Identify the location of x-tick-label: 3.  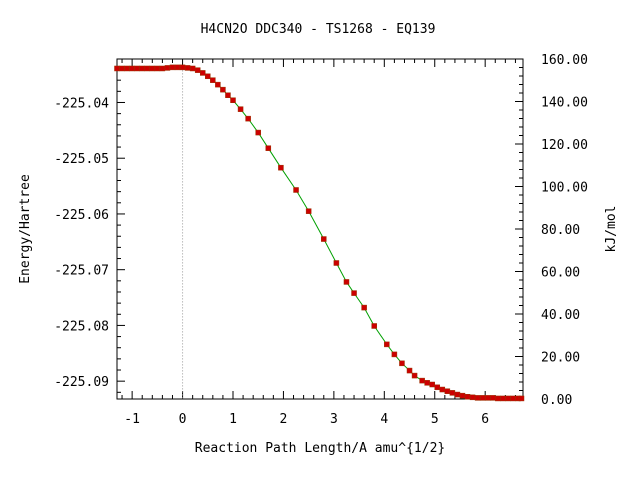
(334, 419).